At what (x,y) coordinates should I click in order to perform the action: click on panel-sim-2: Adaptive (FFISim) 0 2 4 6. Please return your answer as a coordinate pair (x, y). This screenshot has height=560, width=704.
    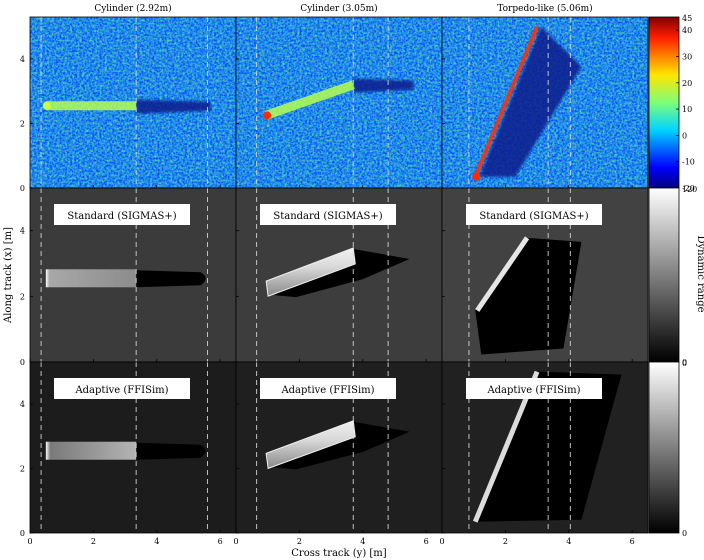
    Looking at the image, I should click on (338, 453).